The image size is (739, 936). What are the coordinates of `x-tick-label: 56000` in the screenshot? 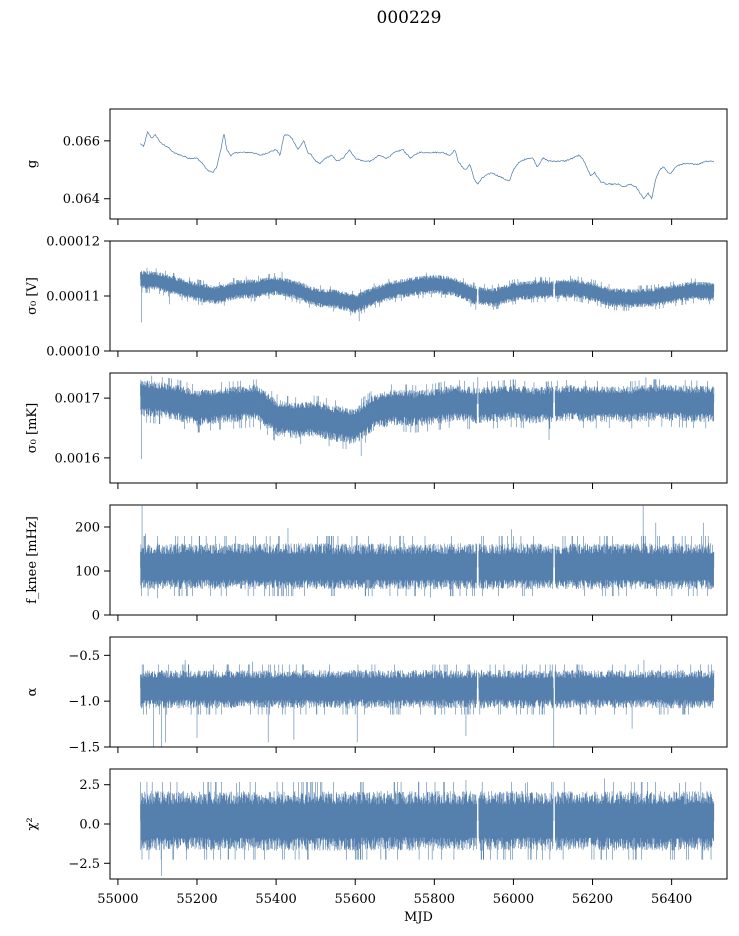 It's located at (513, 899).